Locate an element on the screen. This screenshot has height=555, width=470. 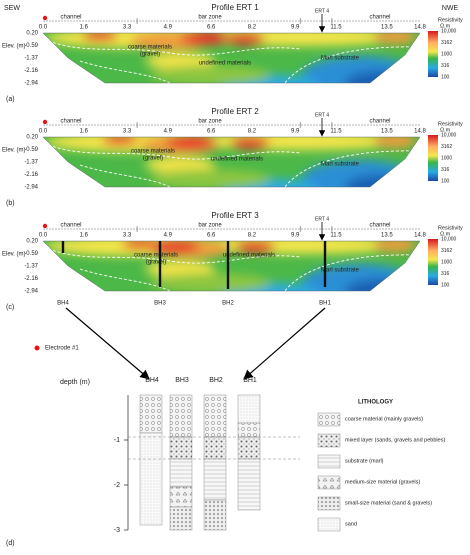
side-label: NWE is located at coordinates (450, 8).